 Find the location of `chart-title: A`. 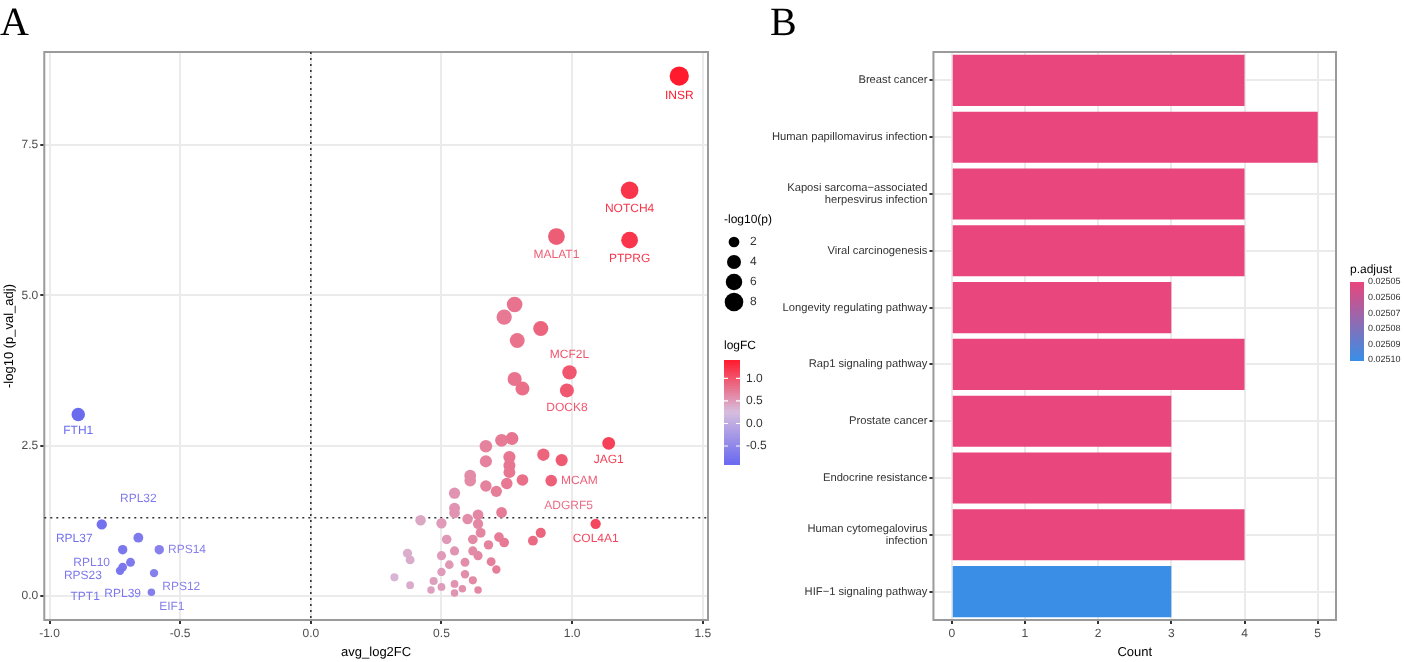

chart-title: A is located at coordinates (15, 22).